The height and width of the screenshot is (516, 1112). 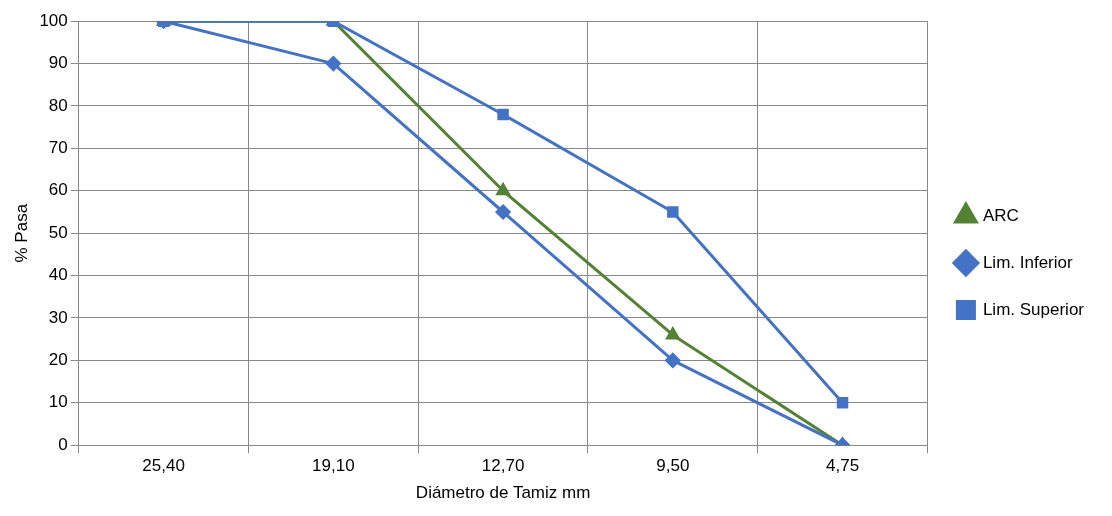 I want to click on x-tick-label: 4,75, so click(x=842, y=466).